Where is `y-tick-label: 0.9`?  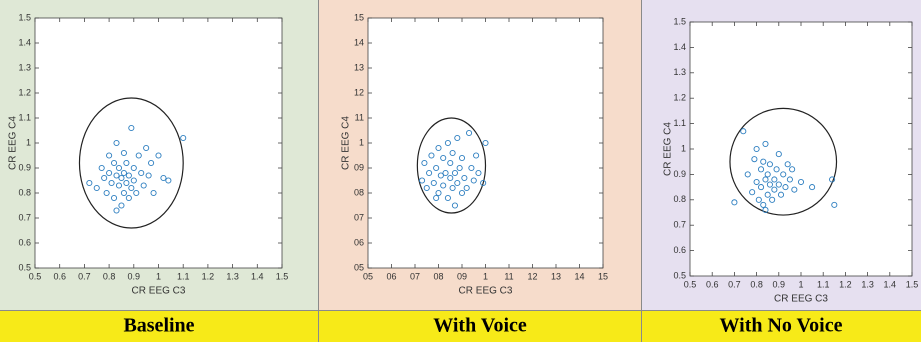
y-tick-label: 0.9 is located at coordinates (24, 167).